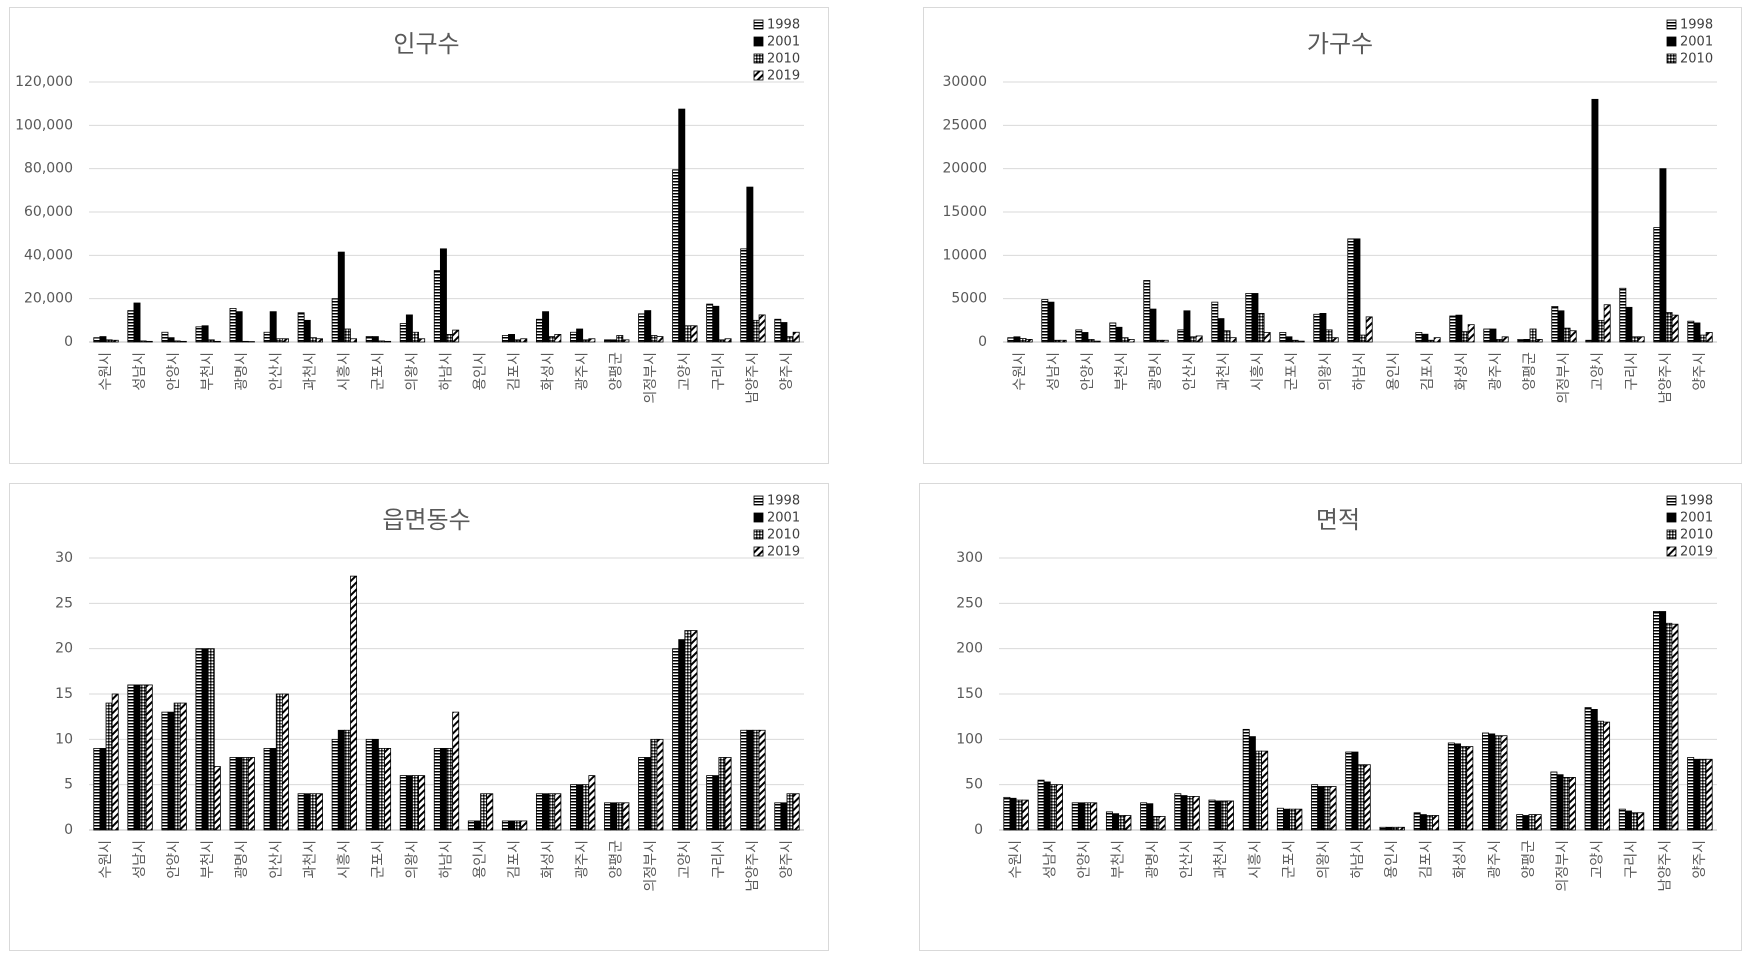 The height and width of the screenshot is (958, 1746). I want to click on y-tick-label: 10000, so click(964, 255).